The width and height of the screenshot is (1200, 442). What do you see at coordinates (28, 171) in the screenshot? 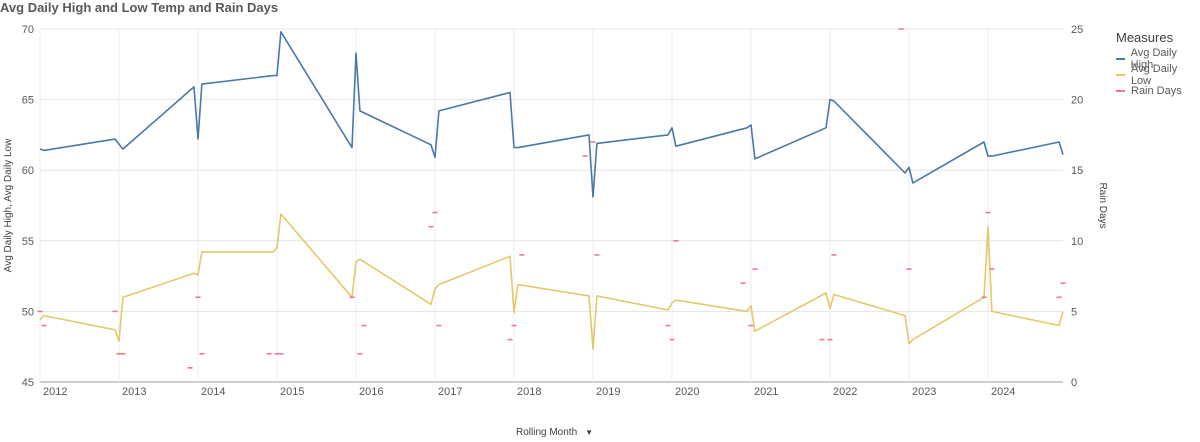
I see `y-tick-label: 60` at bounding box center [28, 171].